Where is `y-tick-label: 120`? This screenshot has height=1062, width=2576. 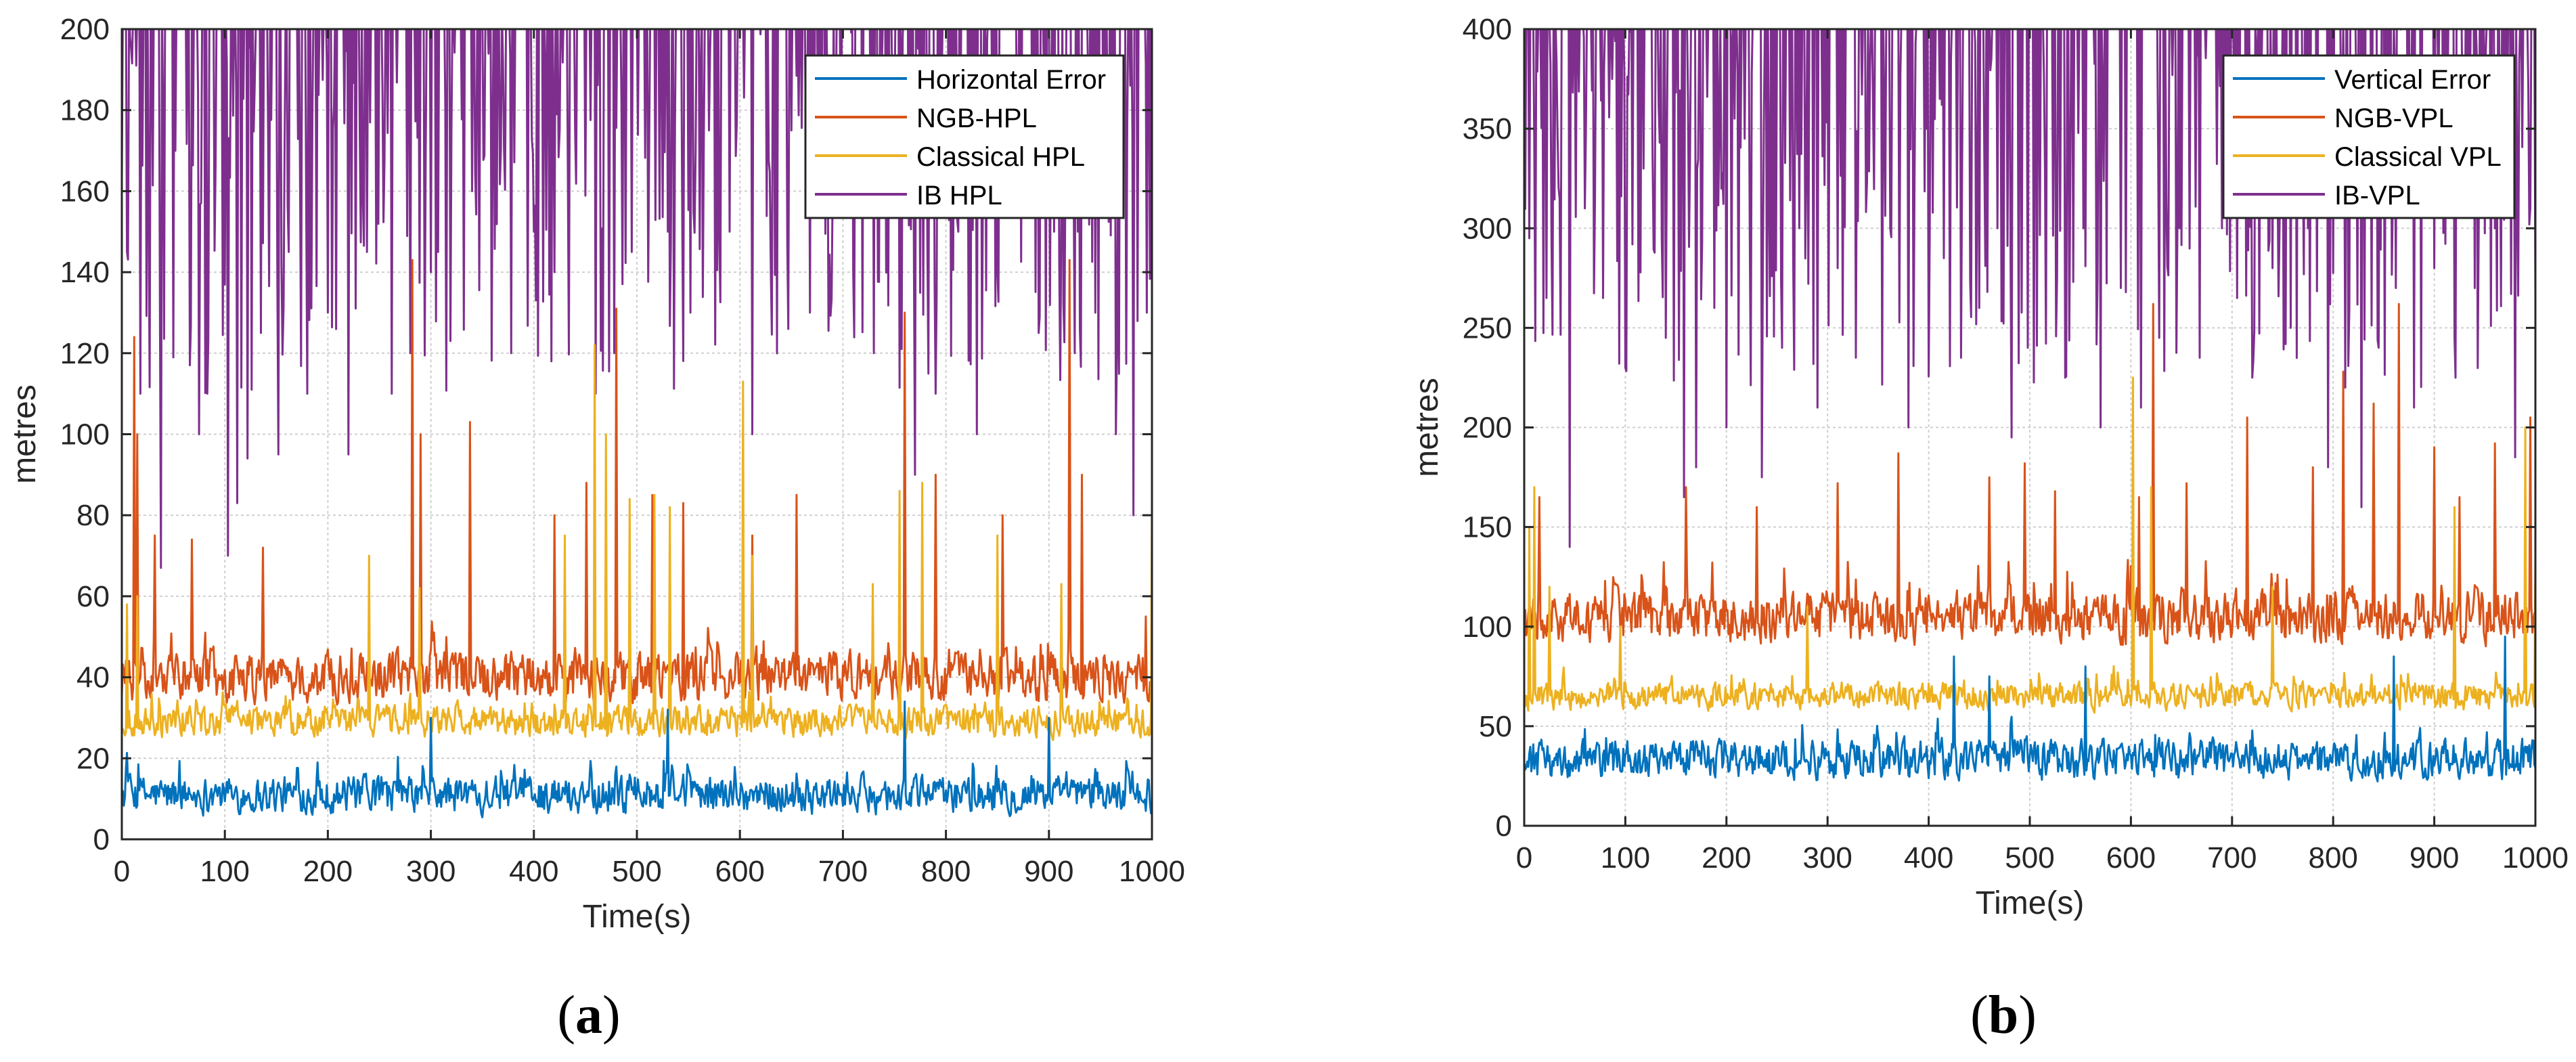
y-tick-label: 120 is located at coordinates (85, 353).